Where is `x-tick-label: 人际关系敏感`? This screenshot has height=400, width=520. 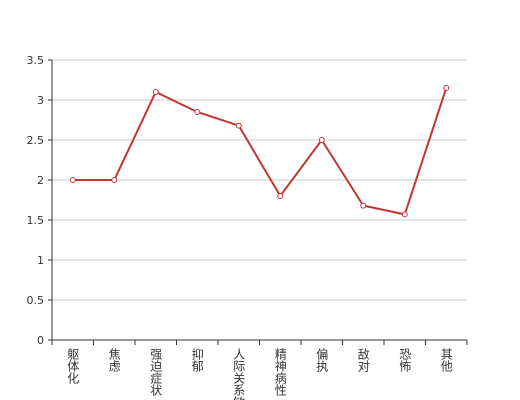 x-tick-label: 人际关系敏感 is located at coordinates (239, 374).